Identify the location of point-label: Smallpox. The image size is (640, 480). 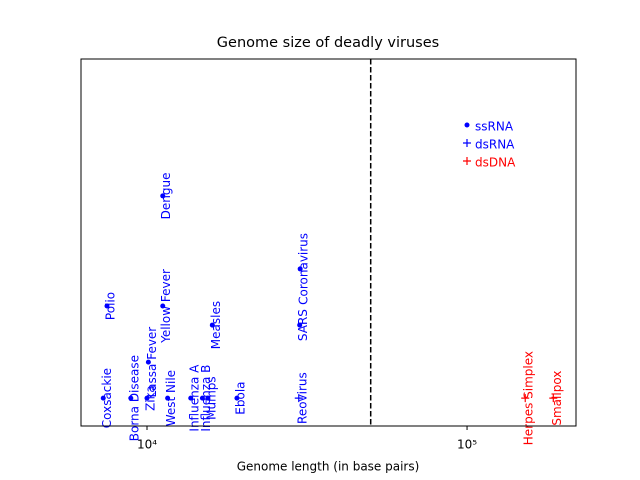
(557, 398).